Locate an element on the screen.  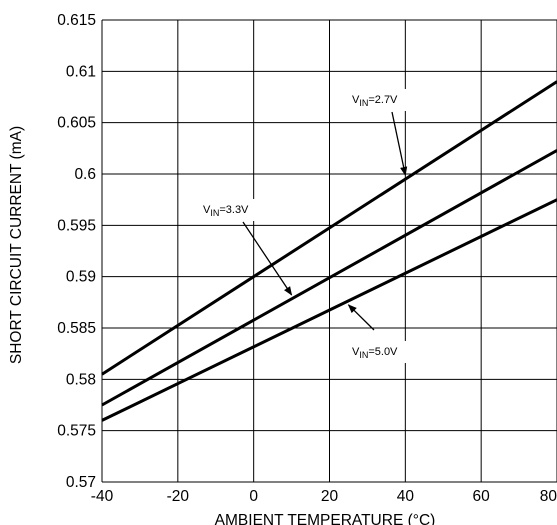
y-tick-label: 0.595 is located at coordinates (76, 225).